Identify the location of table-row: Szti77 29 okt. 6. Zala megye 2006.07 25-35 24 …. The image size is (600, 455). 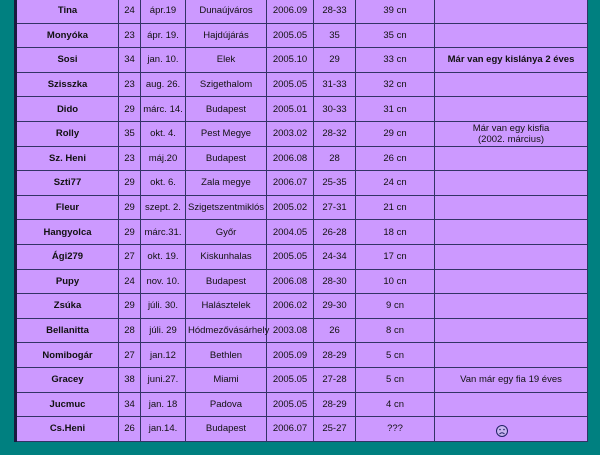
(301, 183).